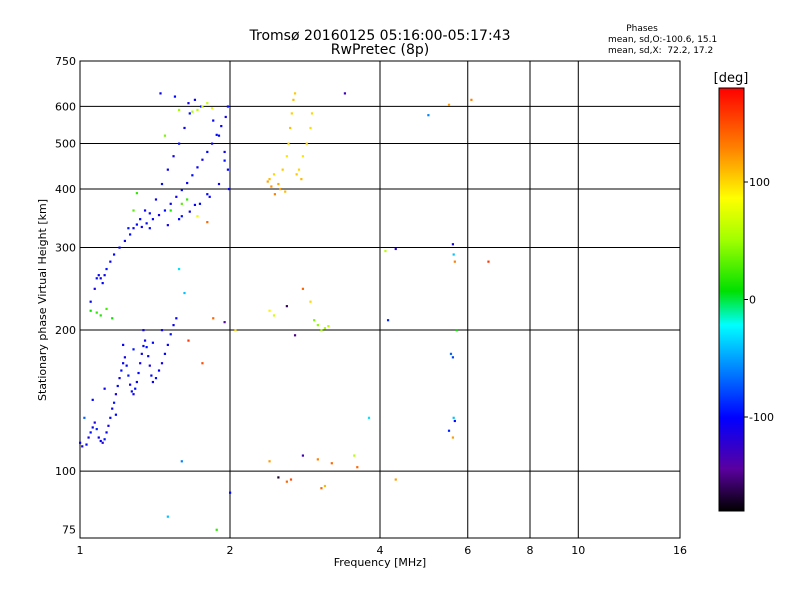  What do you see at coordinates (662, 40) in the screenshot?
I see `stats-line-o: mean, sd,O:-100.6, 15.1` at bounding box center [662, 40].